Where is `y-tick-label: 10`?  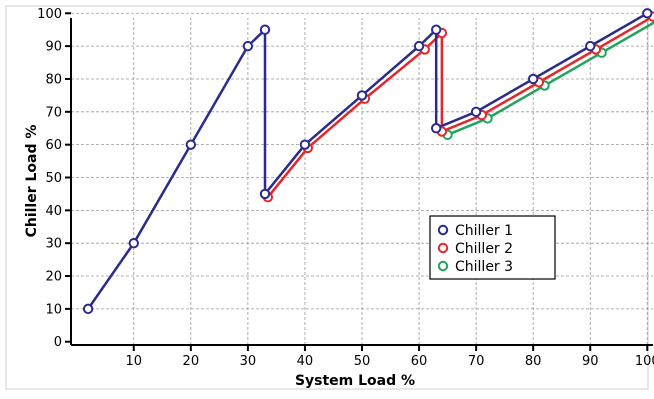 y-tick-label: 10 is located at coordinates (53, 309).